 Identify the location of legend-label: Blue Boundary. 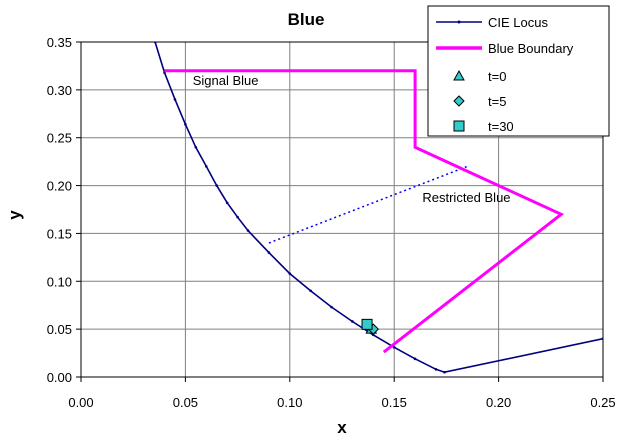
(531, 48).